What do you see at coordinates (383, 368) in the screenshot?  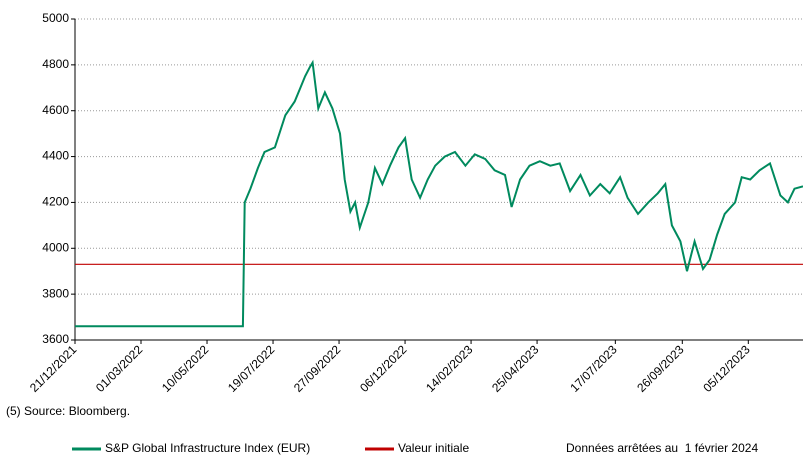 I see `x-tick-label: 06/12/2022` at bounding box center [383, 368].